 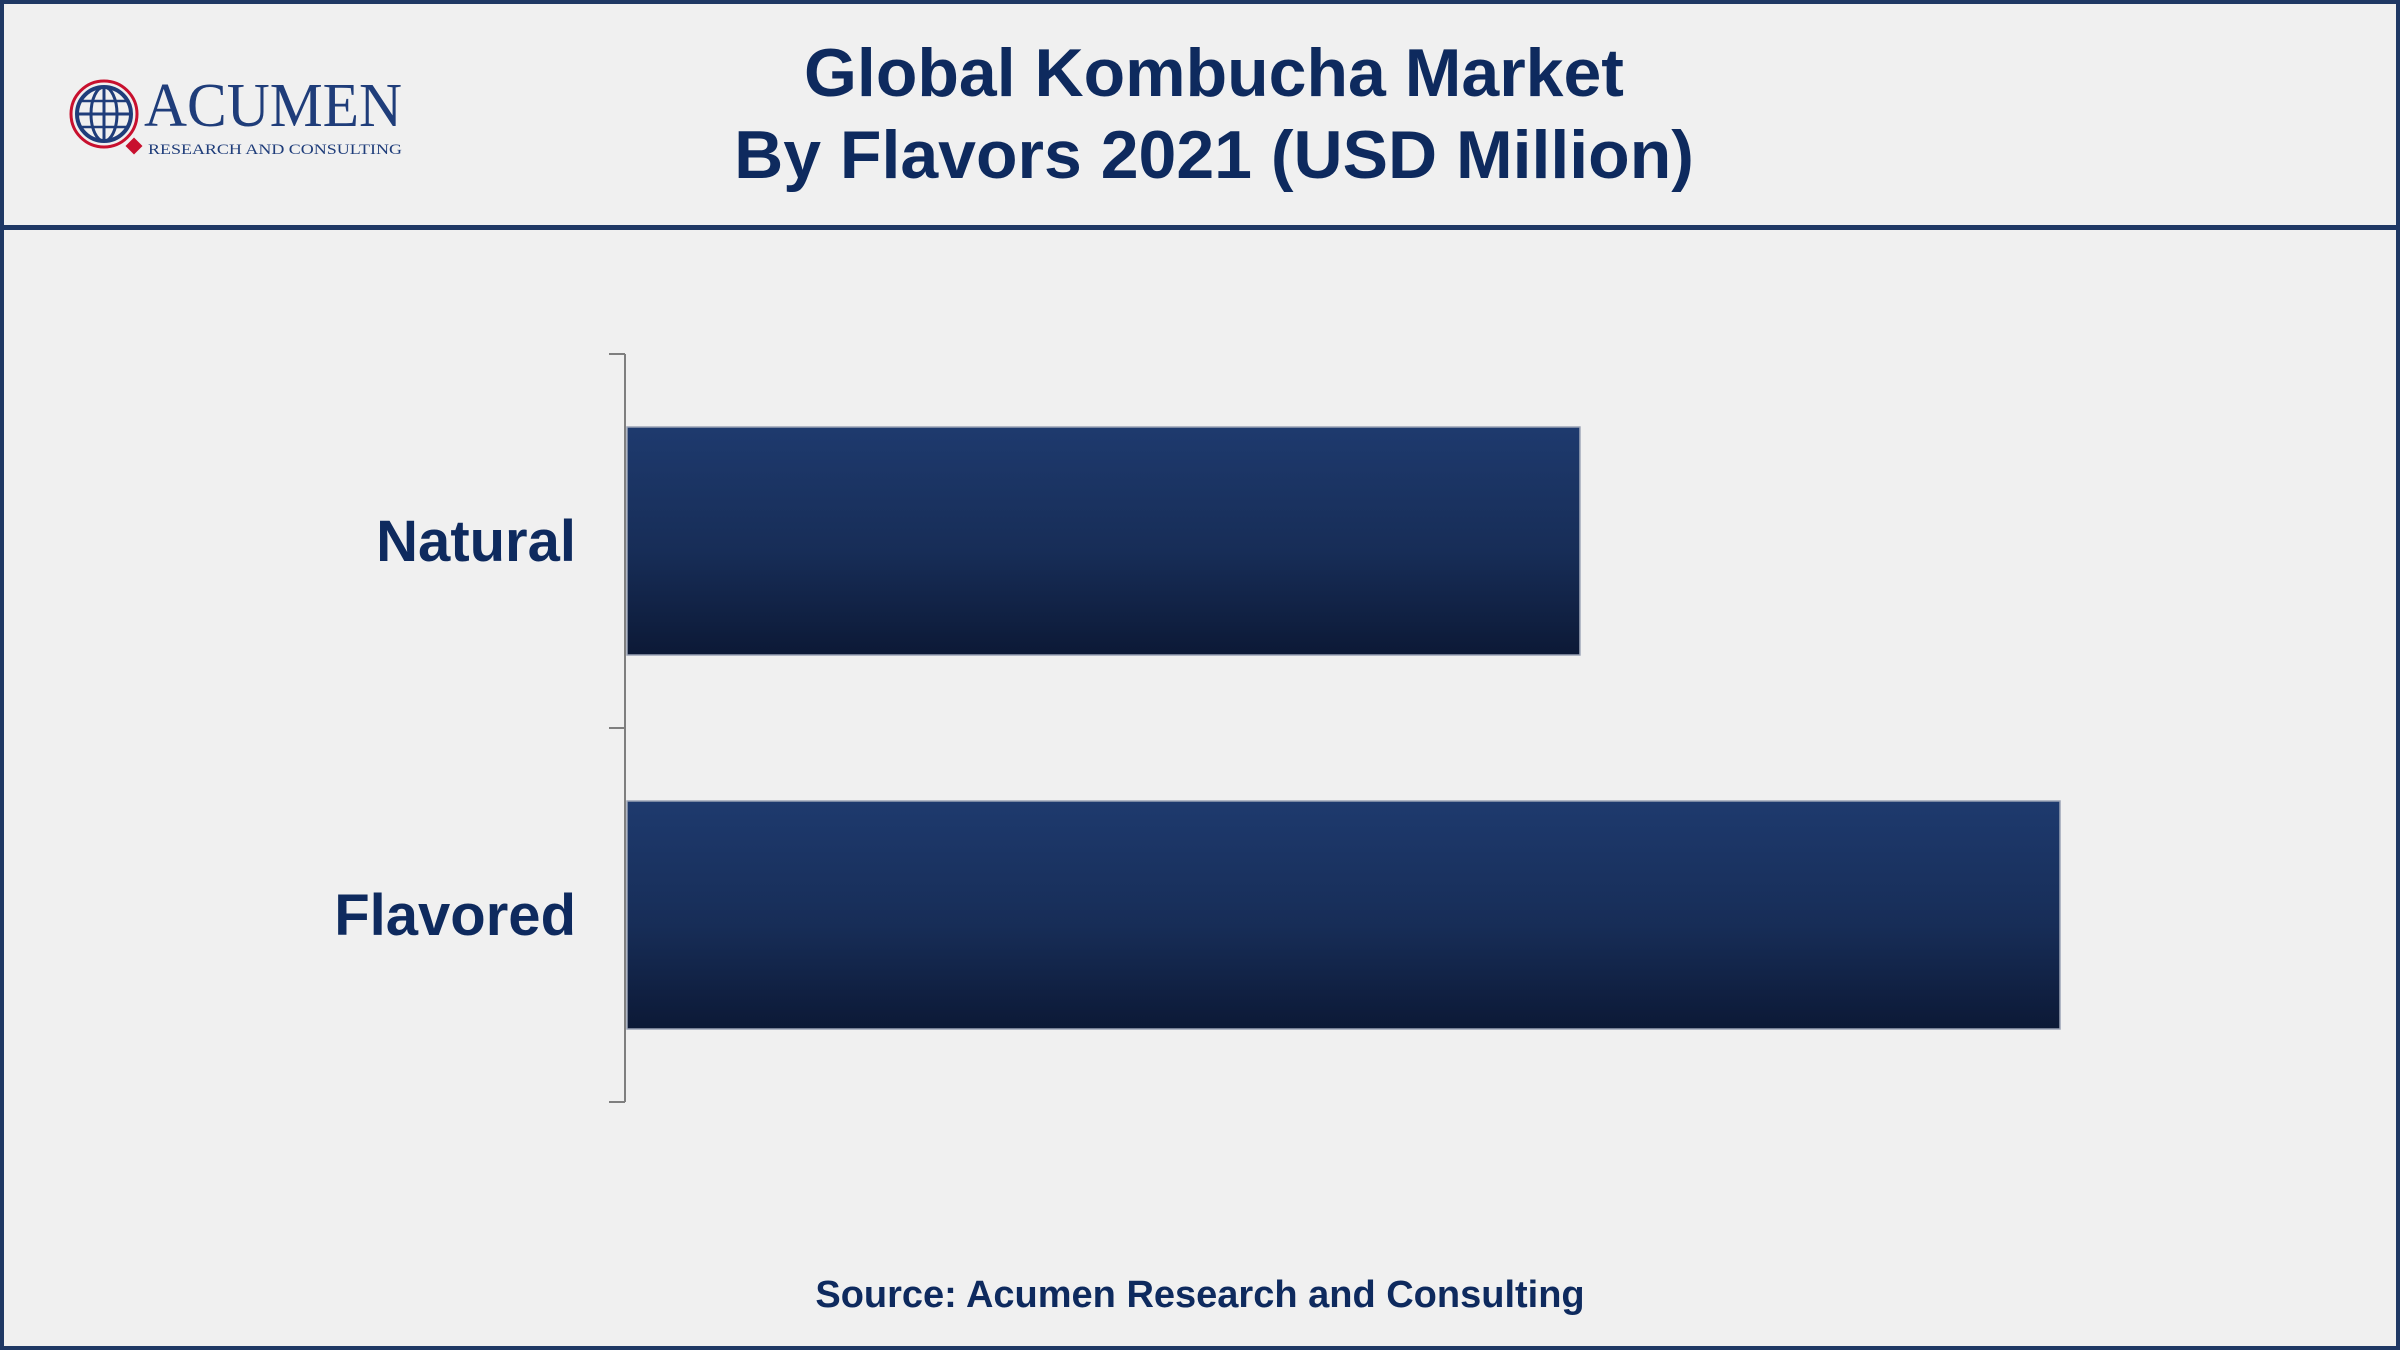 What do you see at coordinates (1214, 73) in the screenshot?
I see `title-line-1: Global Kombucha Market` at bounding box center [1214, 73].